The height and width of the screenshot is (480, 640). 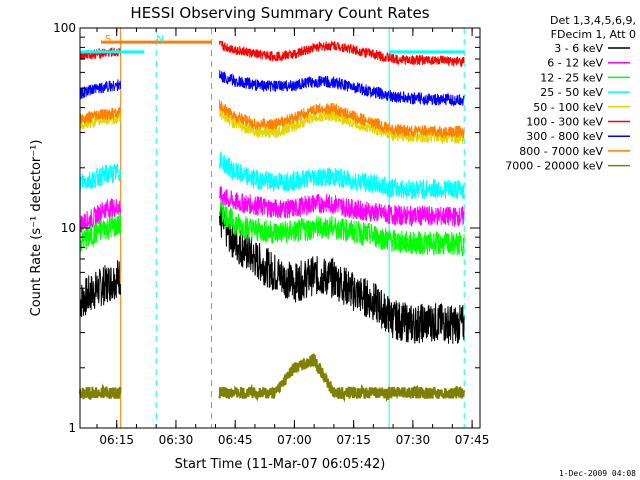 What do you see at coordinates (564, 136) in the screenshot?
I see `legend-label-6: 300 - 800 keV` at bounding box center [564, 136].